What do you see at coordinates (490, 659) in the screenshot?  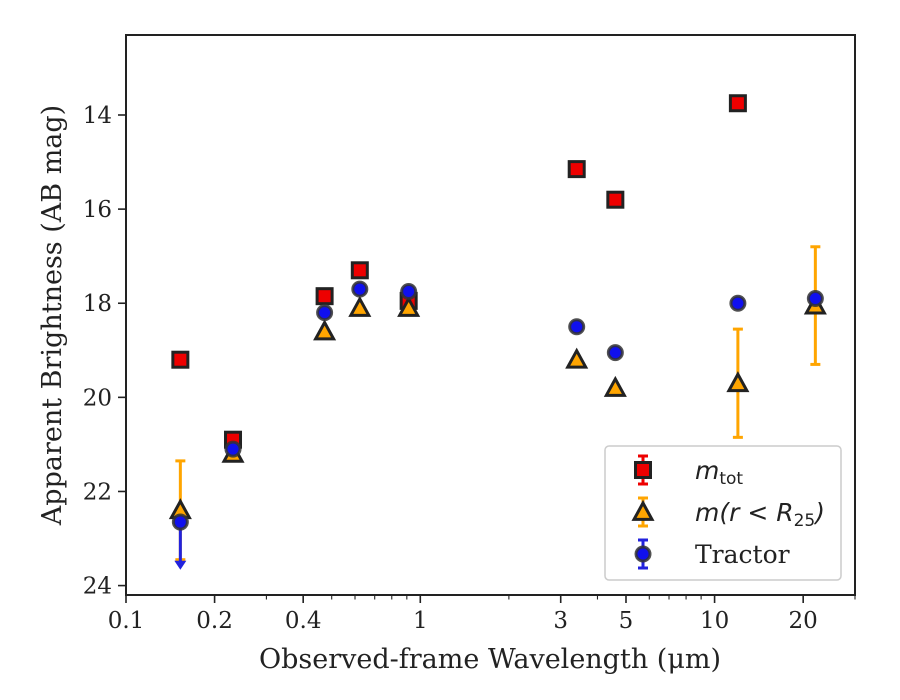 I see `x-axis-label: Observed-frame Wavelength (μm)` at bounding box center [490, 659].